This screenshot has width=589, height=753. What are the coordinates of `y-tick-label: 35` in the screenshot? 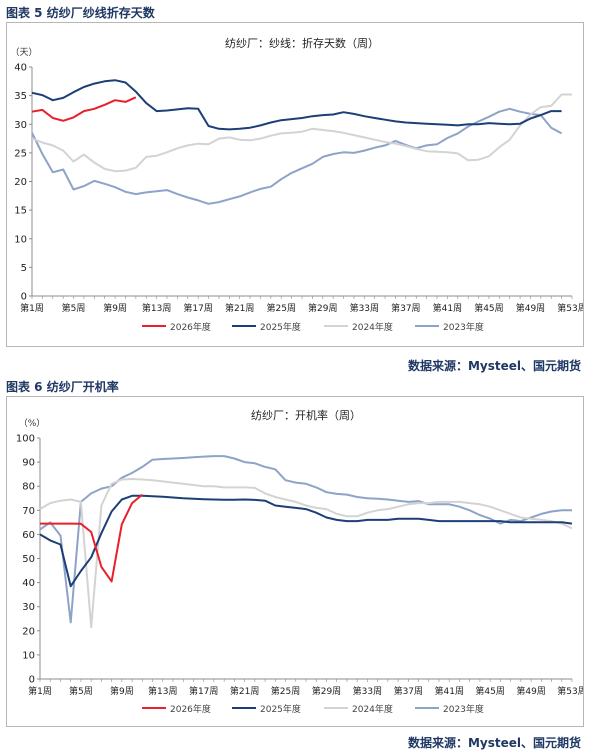 It's located at (20, 96).